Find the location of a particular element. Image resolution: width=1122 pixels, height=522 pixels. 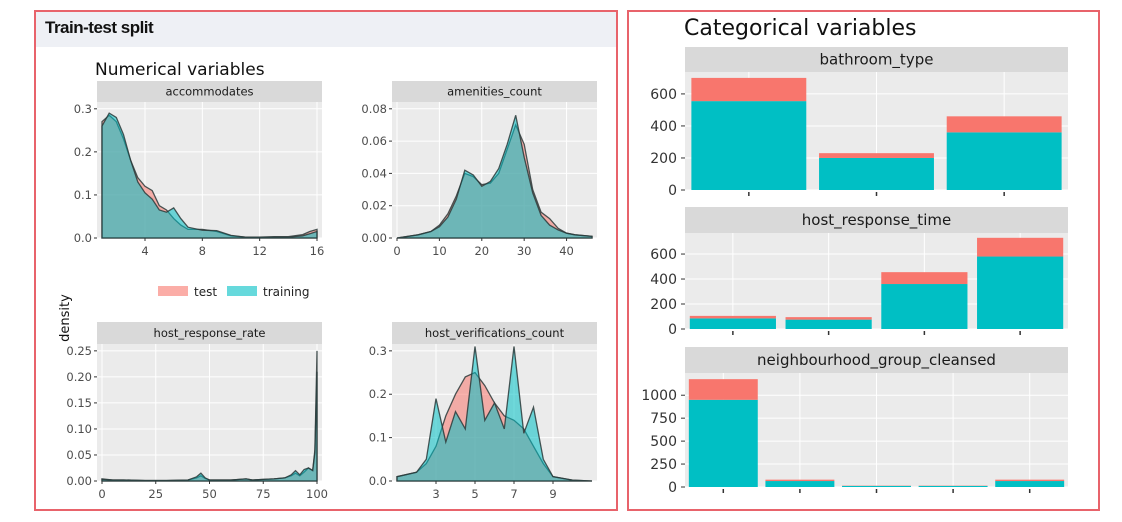

categorical-variables-title: Categorical variables is located at coordinates (800, 28).